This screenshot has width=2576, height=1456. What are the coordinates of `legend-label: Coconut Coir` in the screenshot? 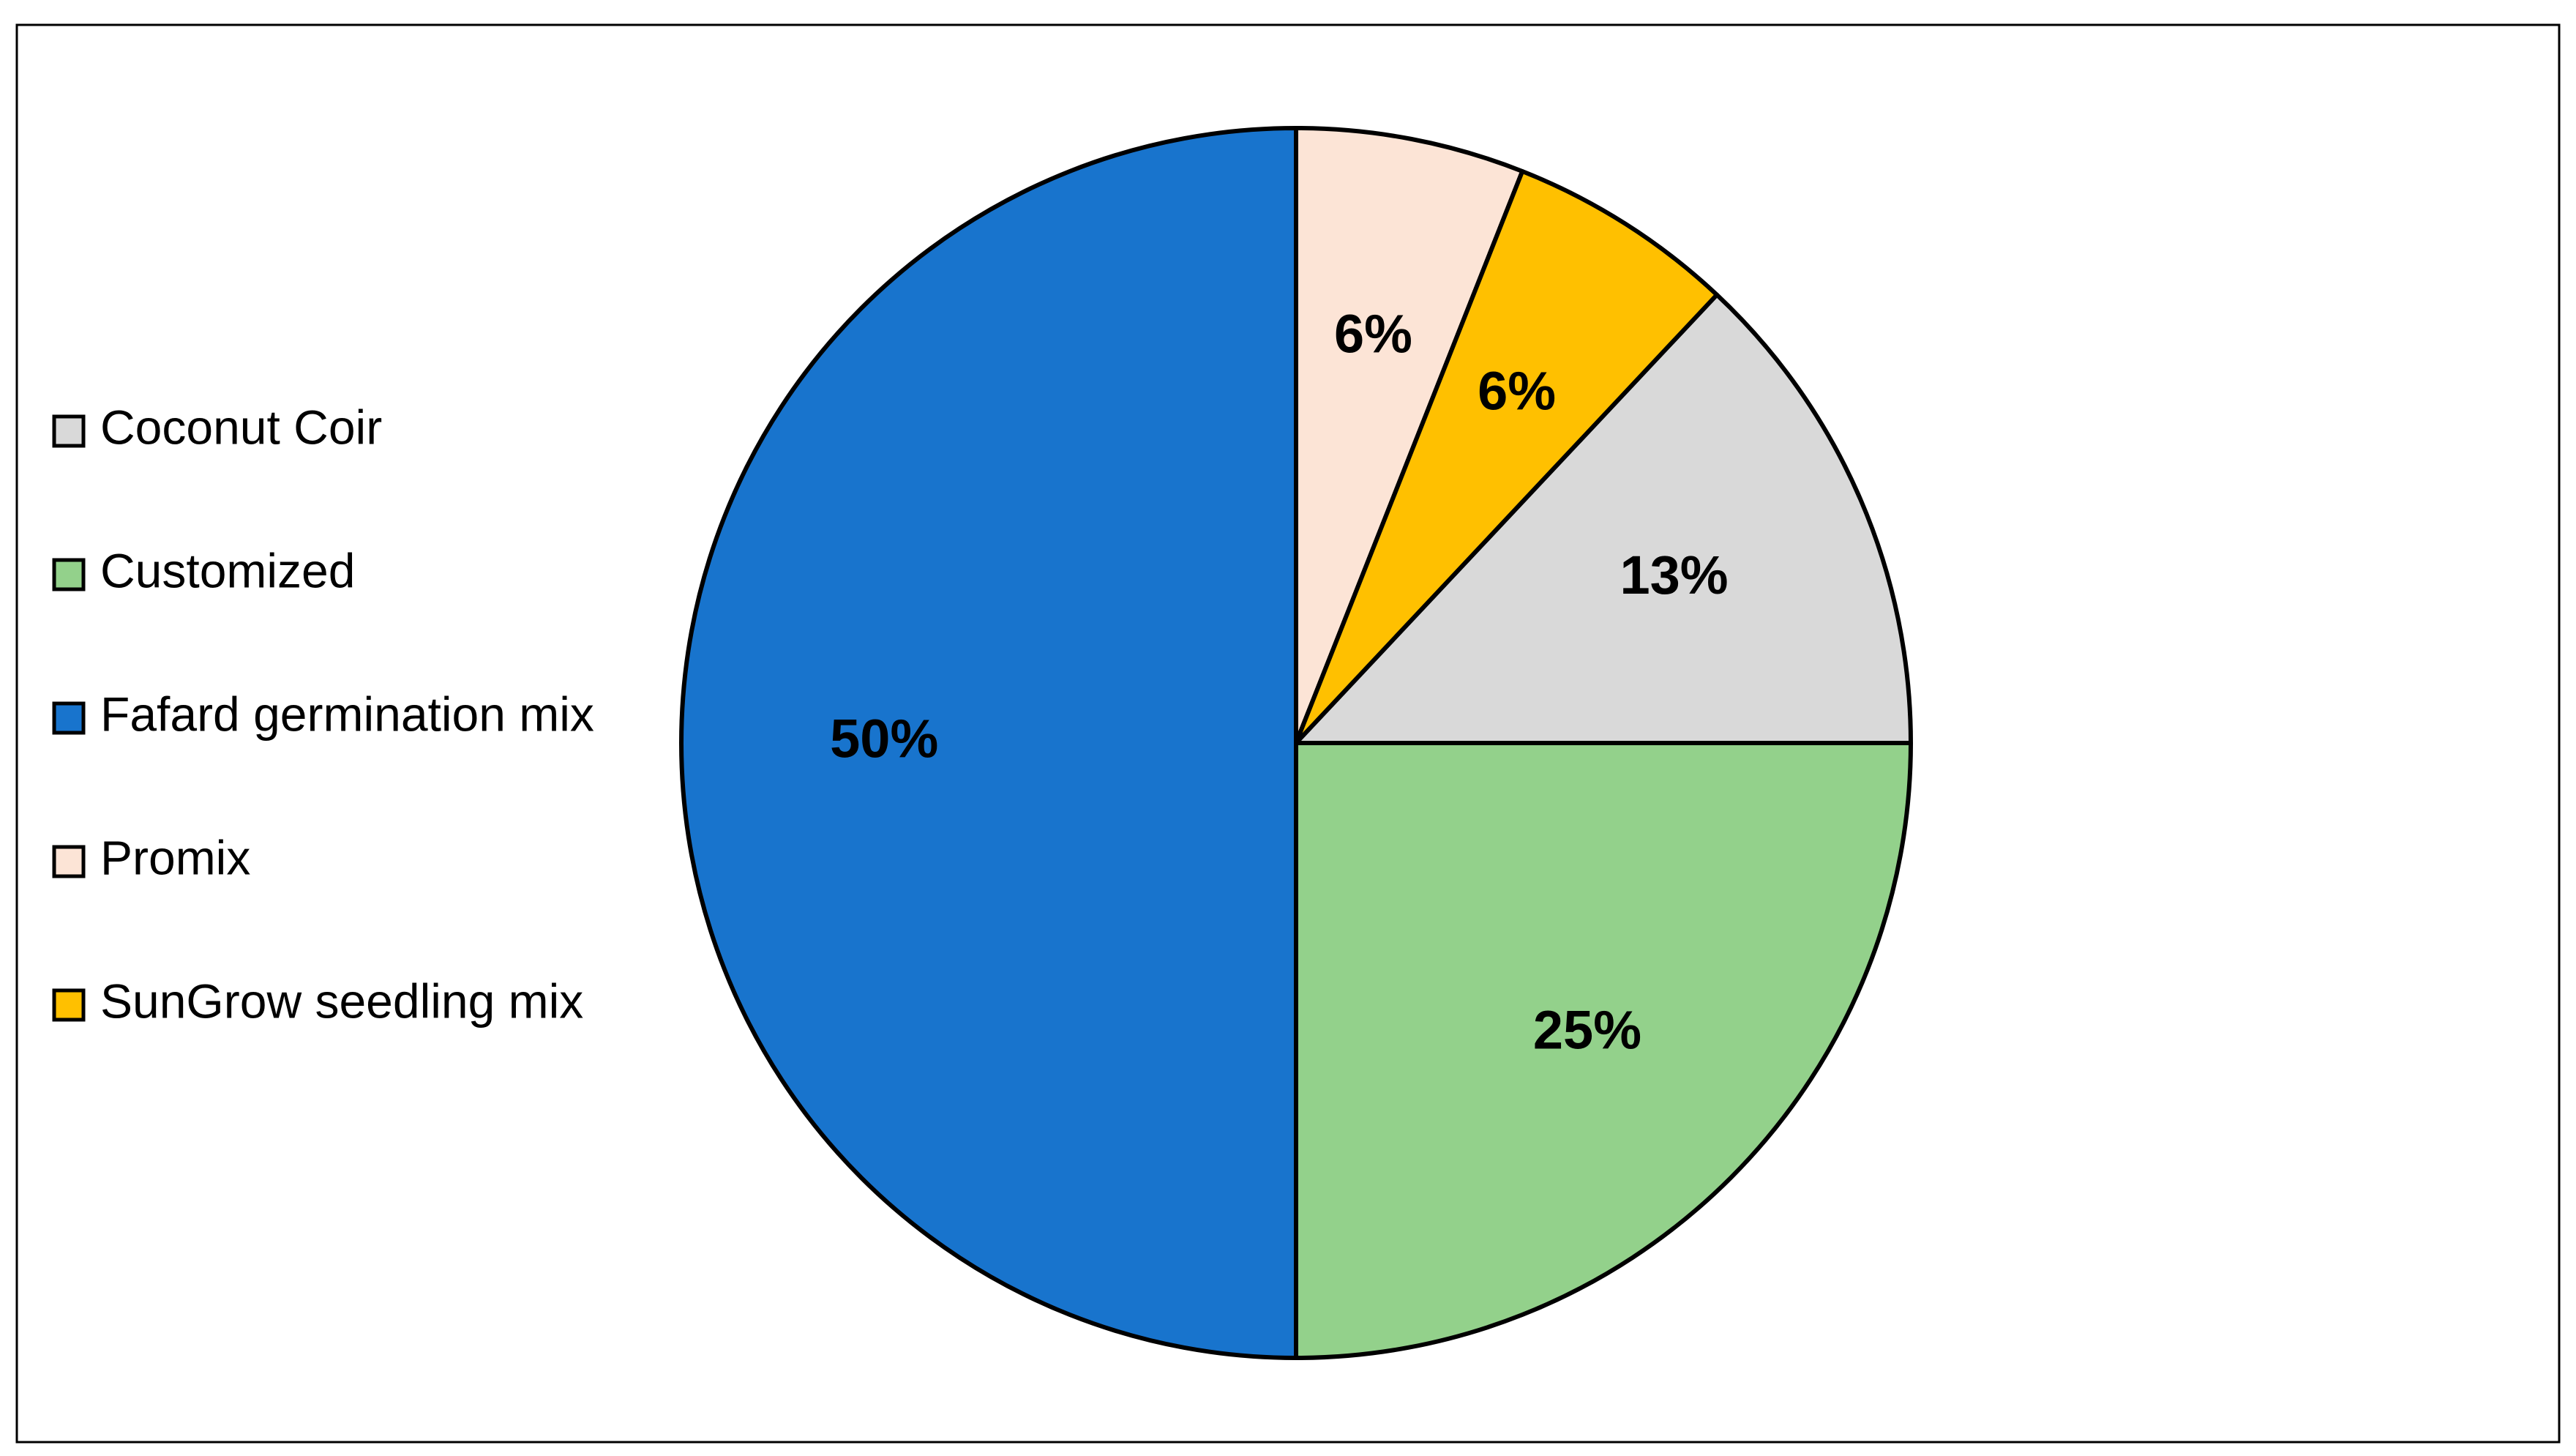 It's located at (241, 427).